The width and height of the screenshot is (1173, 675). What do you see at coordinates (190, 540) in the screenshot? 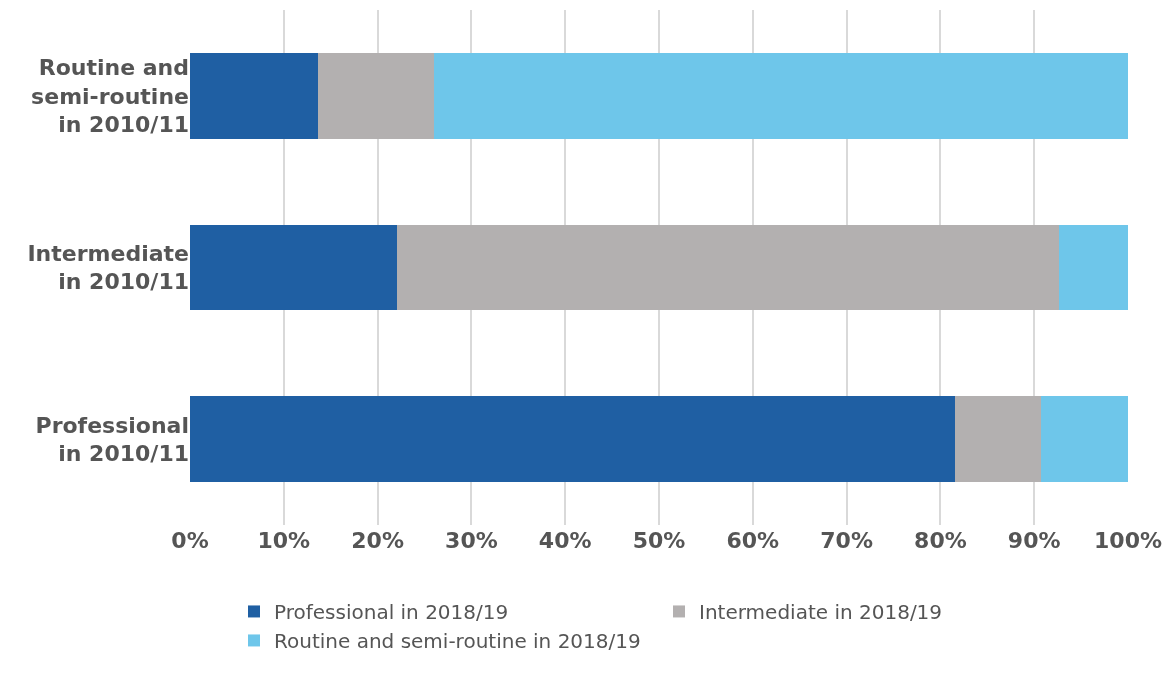
I see `x-tick-label: 0%` at bounding box center [190, 540].